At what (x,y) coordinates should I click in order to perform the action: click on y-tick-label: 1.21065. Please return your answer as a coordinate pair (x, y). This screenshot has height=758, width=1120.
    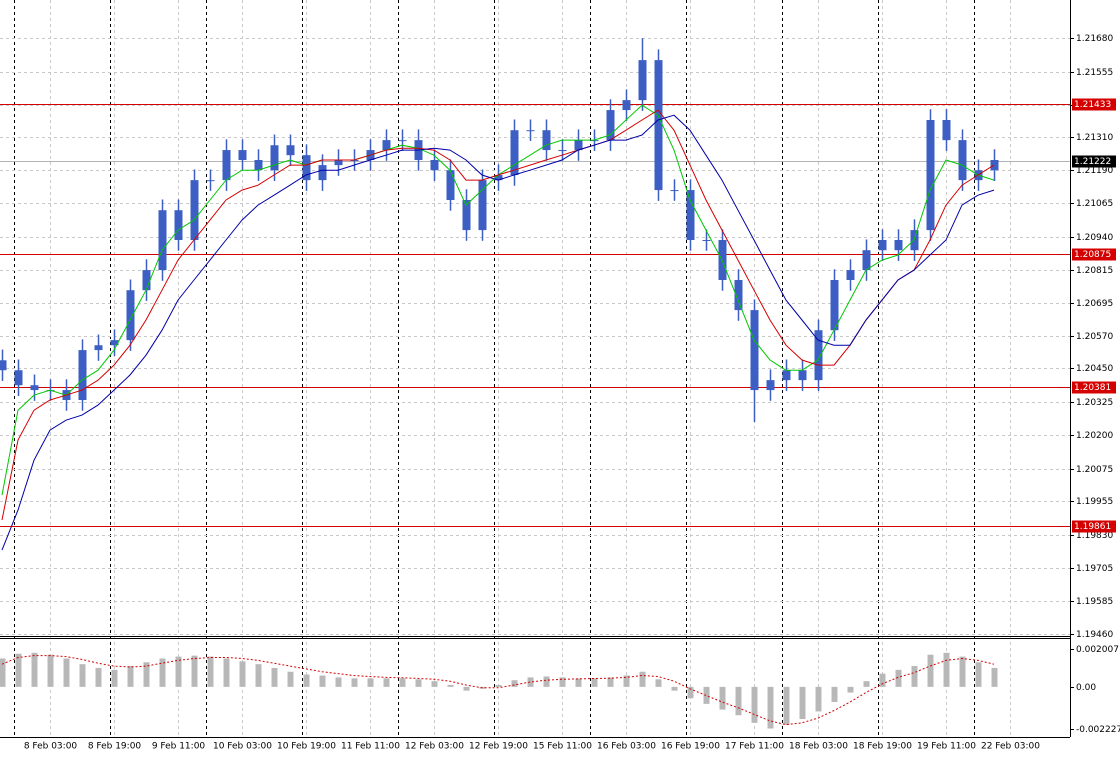
    Looking at the image, I should click on (1094, 204).